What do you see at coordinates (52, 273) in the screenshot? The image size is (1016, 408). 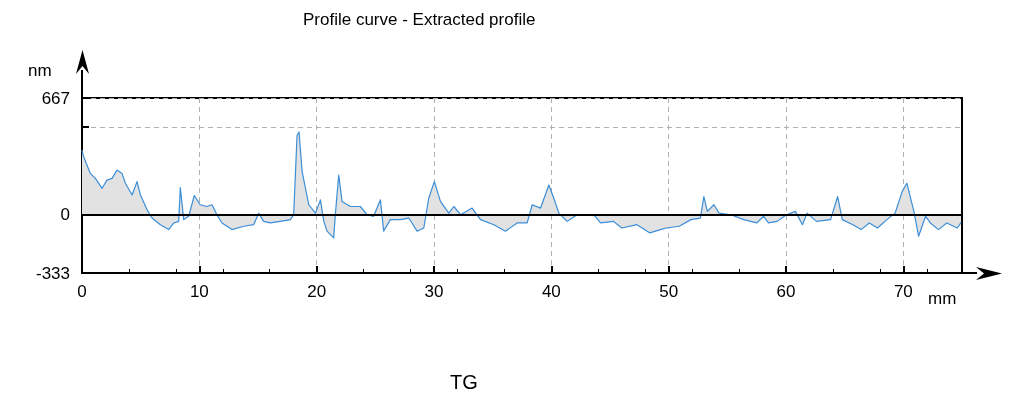 I see `y-tick-label: -333` at bounding box center [52, 273].